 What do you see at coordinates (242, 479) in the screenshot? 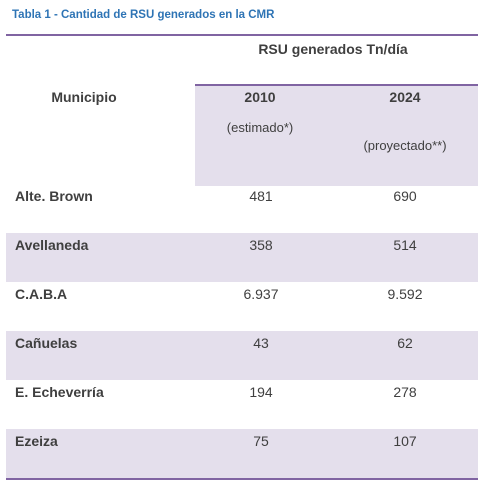
I see `bottom-rule` at bounding box center [242, 479].